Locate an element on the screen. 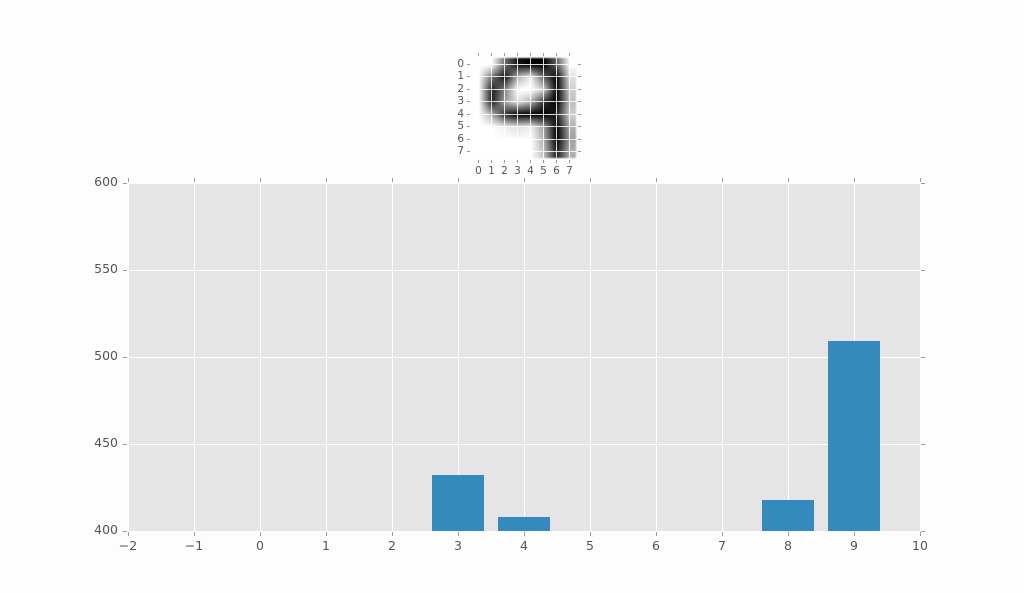 The image size is (1024, 593). x-tick-label: 3 is located at coordinates (458, 545).